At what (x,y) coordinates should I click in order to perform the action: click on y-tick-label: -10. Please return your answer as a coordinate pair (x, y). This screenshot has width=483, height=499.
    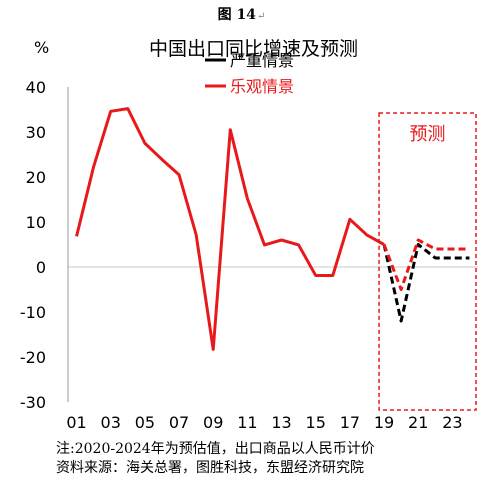
    Looking at the image, I should click on (33, 312).